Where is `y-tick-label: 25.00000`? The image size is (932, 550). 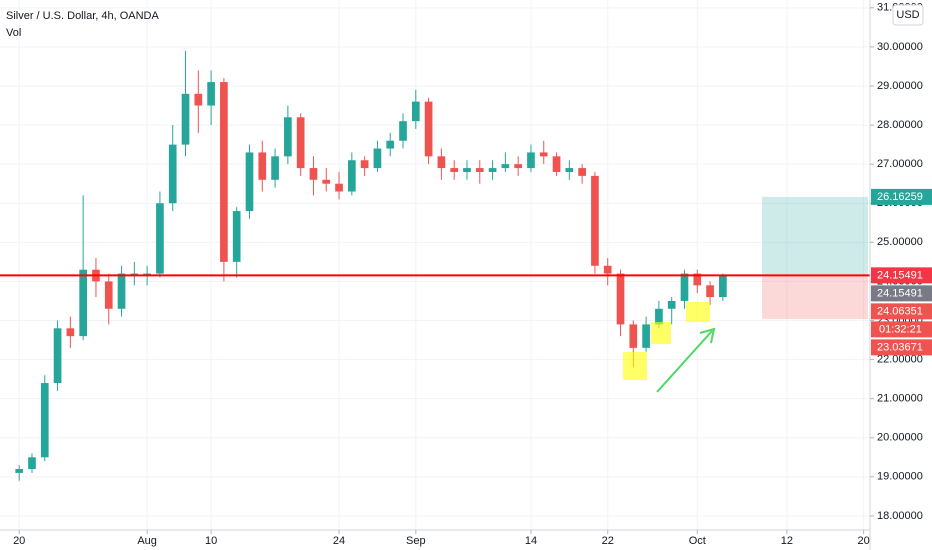 y-tick-label: 25.00000 is located at coordinates (900, 242).